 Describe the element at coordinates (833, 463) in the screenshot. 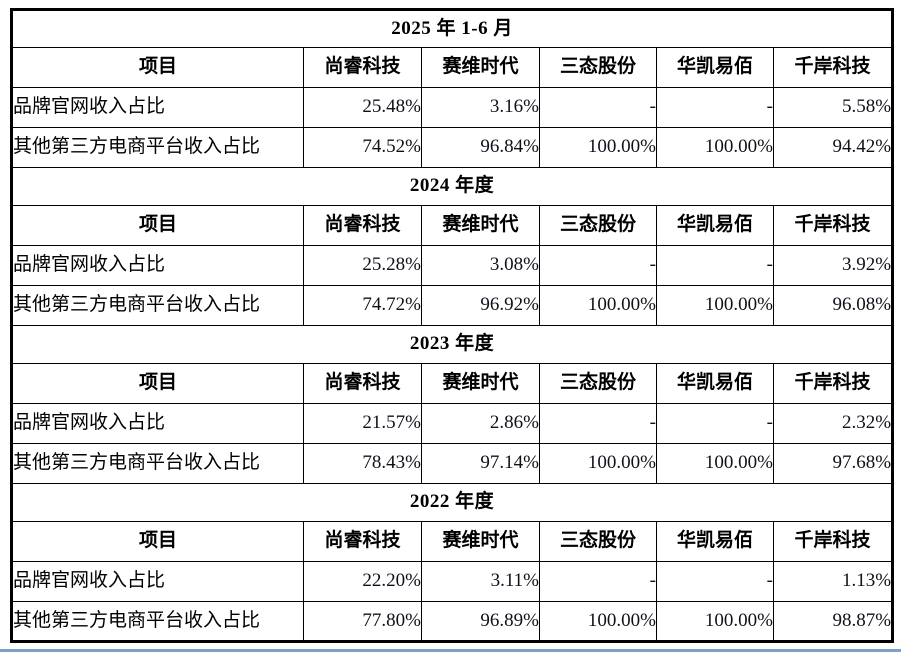

I see `cell: 97.68%` at that location.